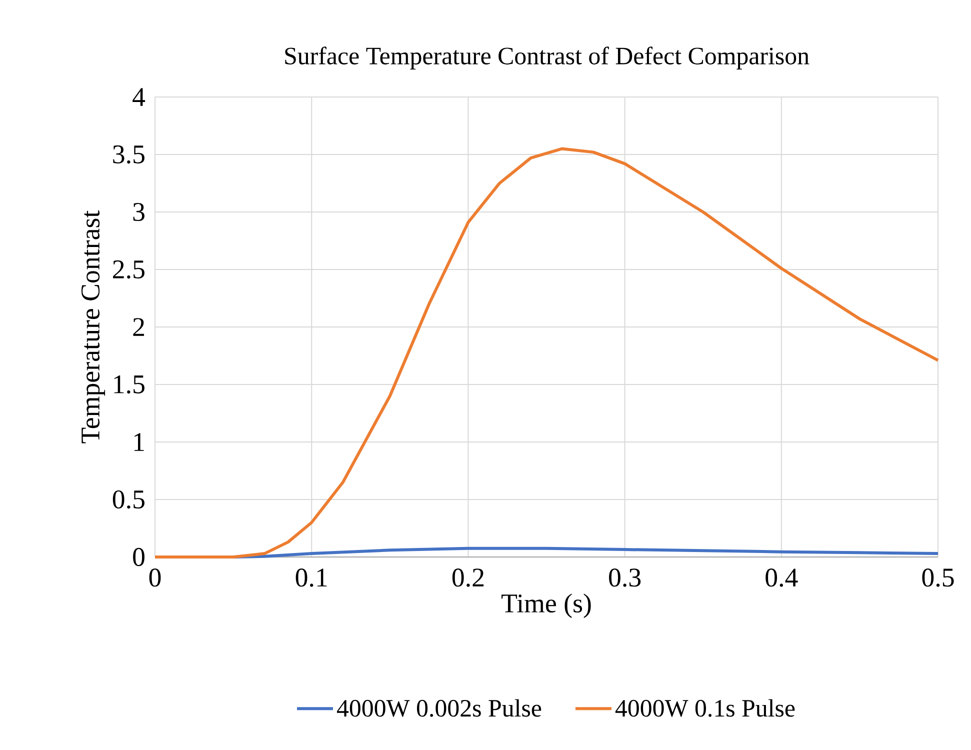 The height and width of the screenshot is (750, 971). Describe the element at coordinates (782, 577) in the screenshot. I see `x-tick-label: 0.4` at that location.